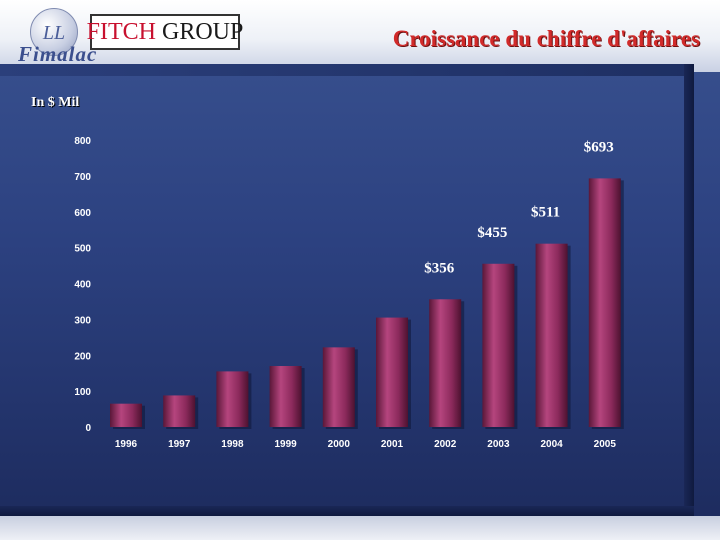  I want to click on x-tick-label: 2002, so click(445, 444).